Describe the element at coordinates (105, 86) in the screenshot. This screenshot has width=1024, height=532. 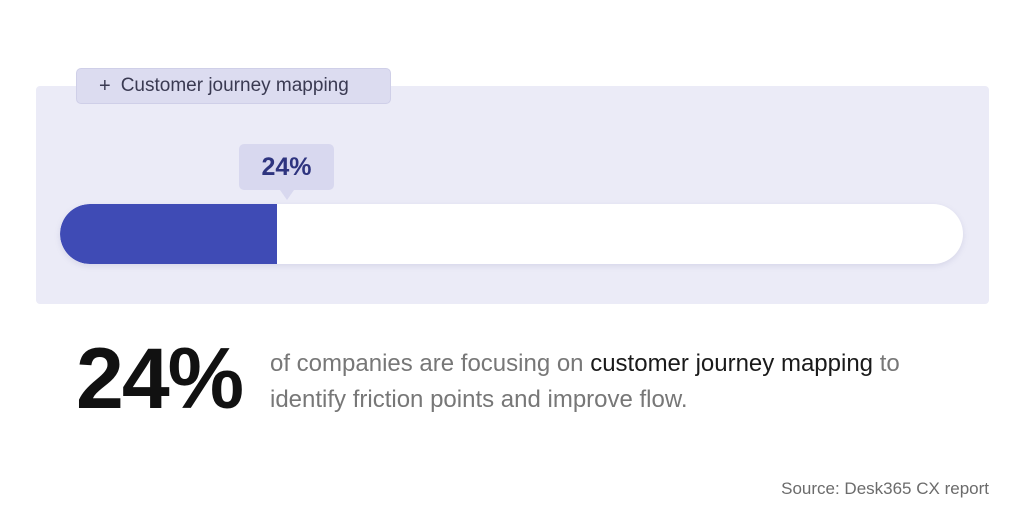
I see `plus-icon: +` at that location.